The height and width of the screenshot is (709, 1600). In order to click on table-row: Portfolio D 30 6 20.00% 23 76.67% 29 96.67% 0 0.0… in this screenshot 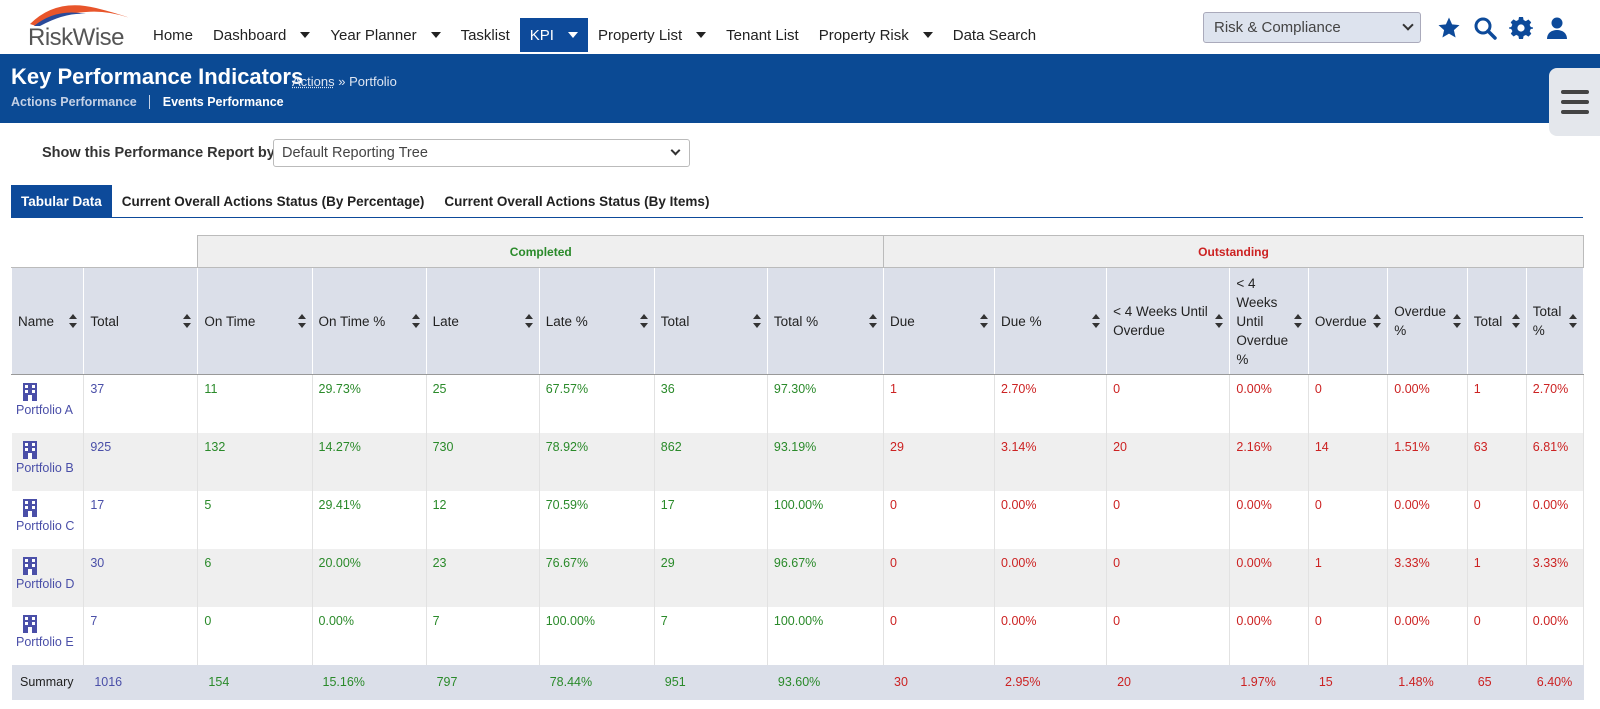, I will do `click(798, 577)`.